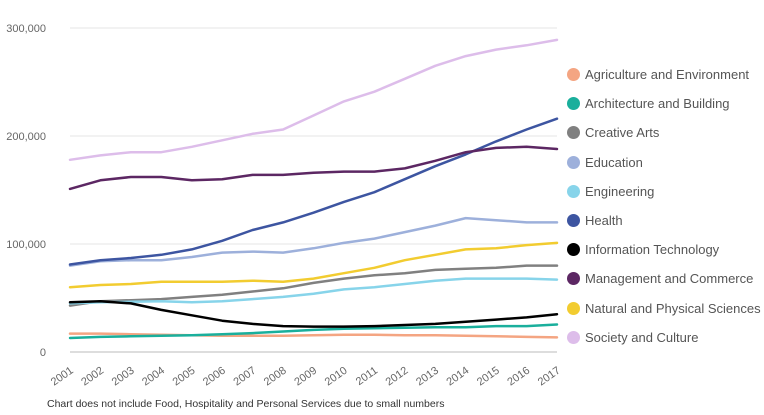 This screenshot has width=764, height=415. Describe the element at coordinates (313, 291) in the screenshot. I see `series-line-engineering` at that location.